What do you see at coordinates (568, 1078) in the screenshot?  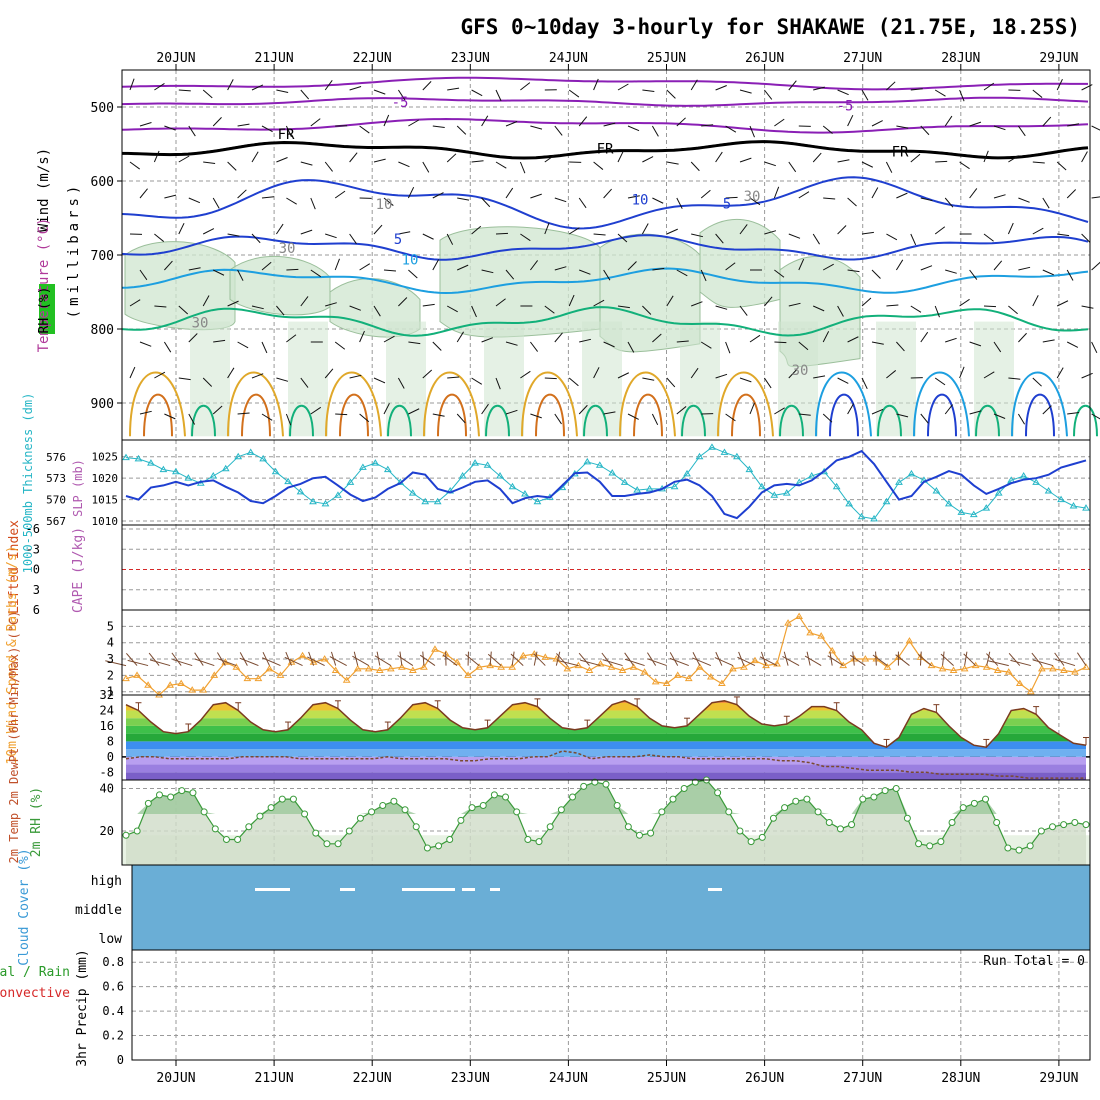 I see `date-label-bottom: 24JUN` at bounding box center [568, 1078].